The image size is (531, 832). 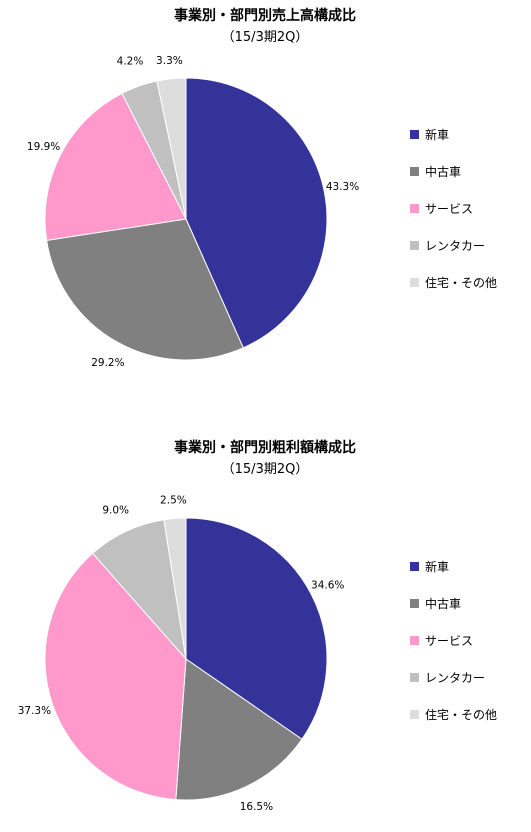 What do you see at coordinates (342, 187) in the screenshot?
I see `data-label: 43.3%` at bounding box center [342, 187].